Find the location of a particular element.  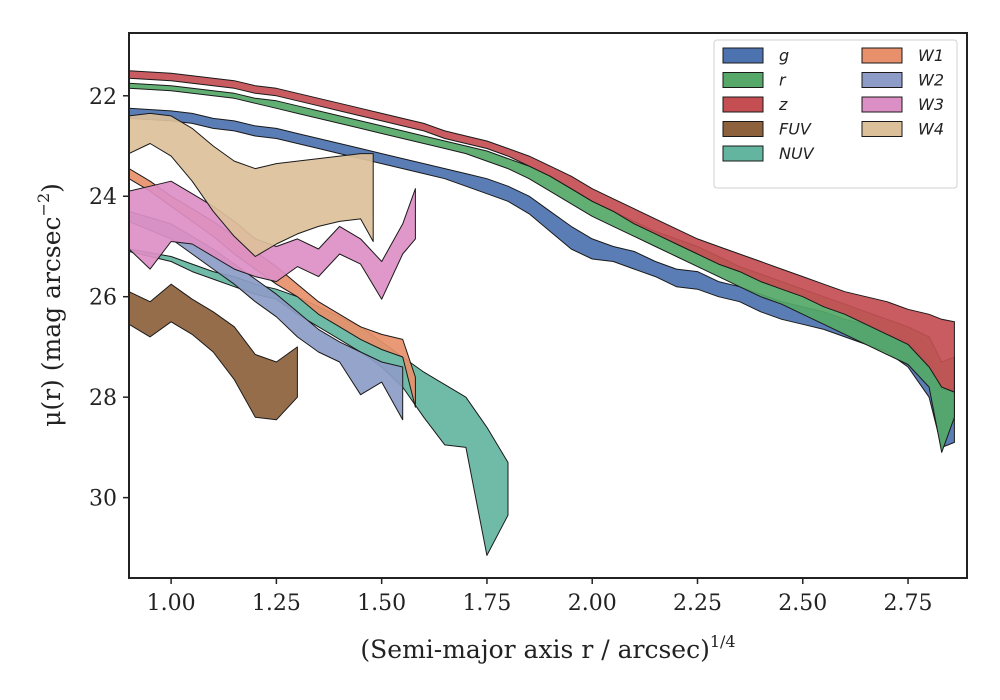

legend-swatch-z is located at coordinates (743, 104).